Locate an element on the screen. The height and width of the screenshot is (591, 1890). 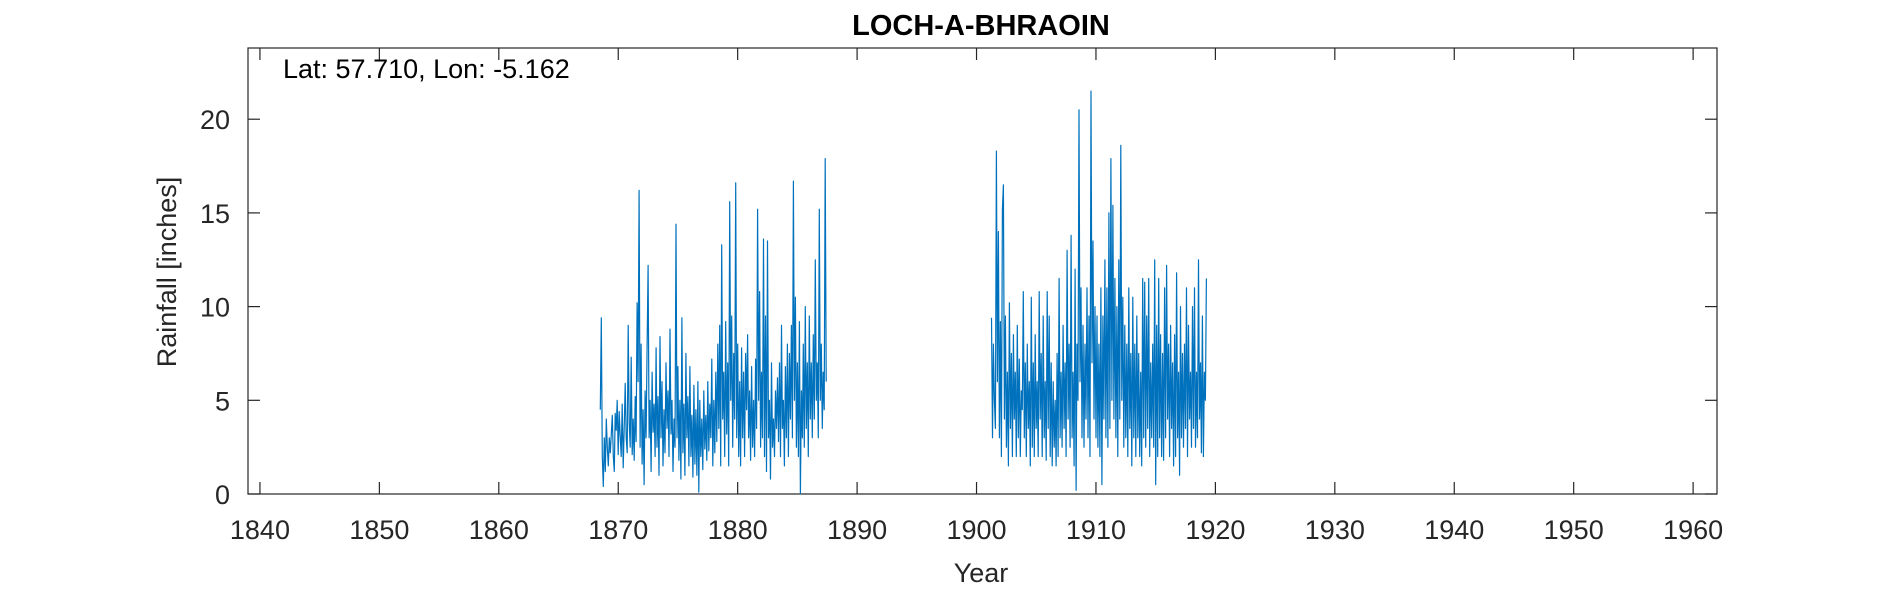
y-tick-label: 20 is located at coordinates (215, 120).